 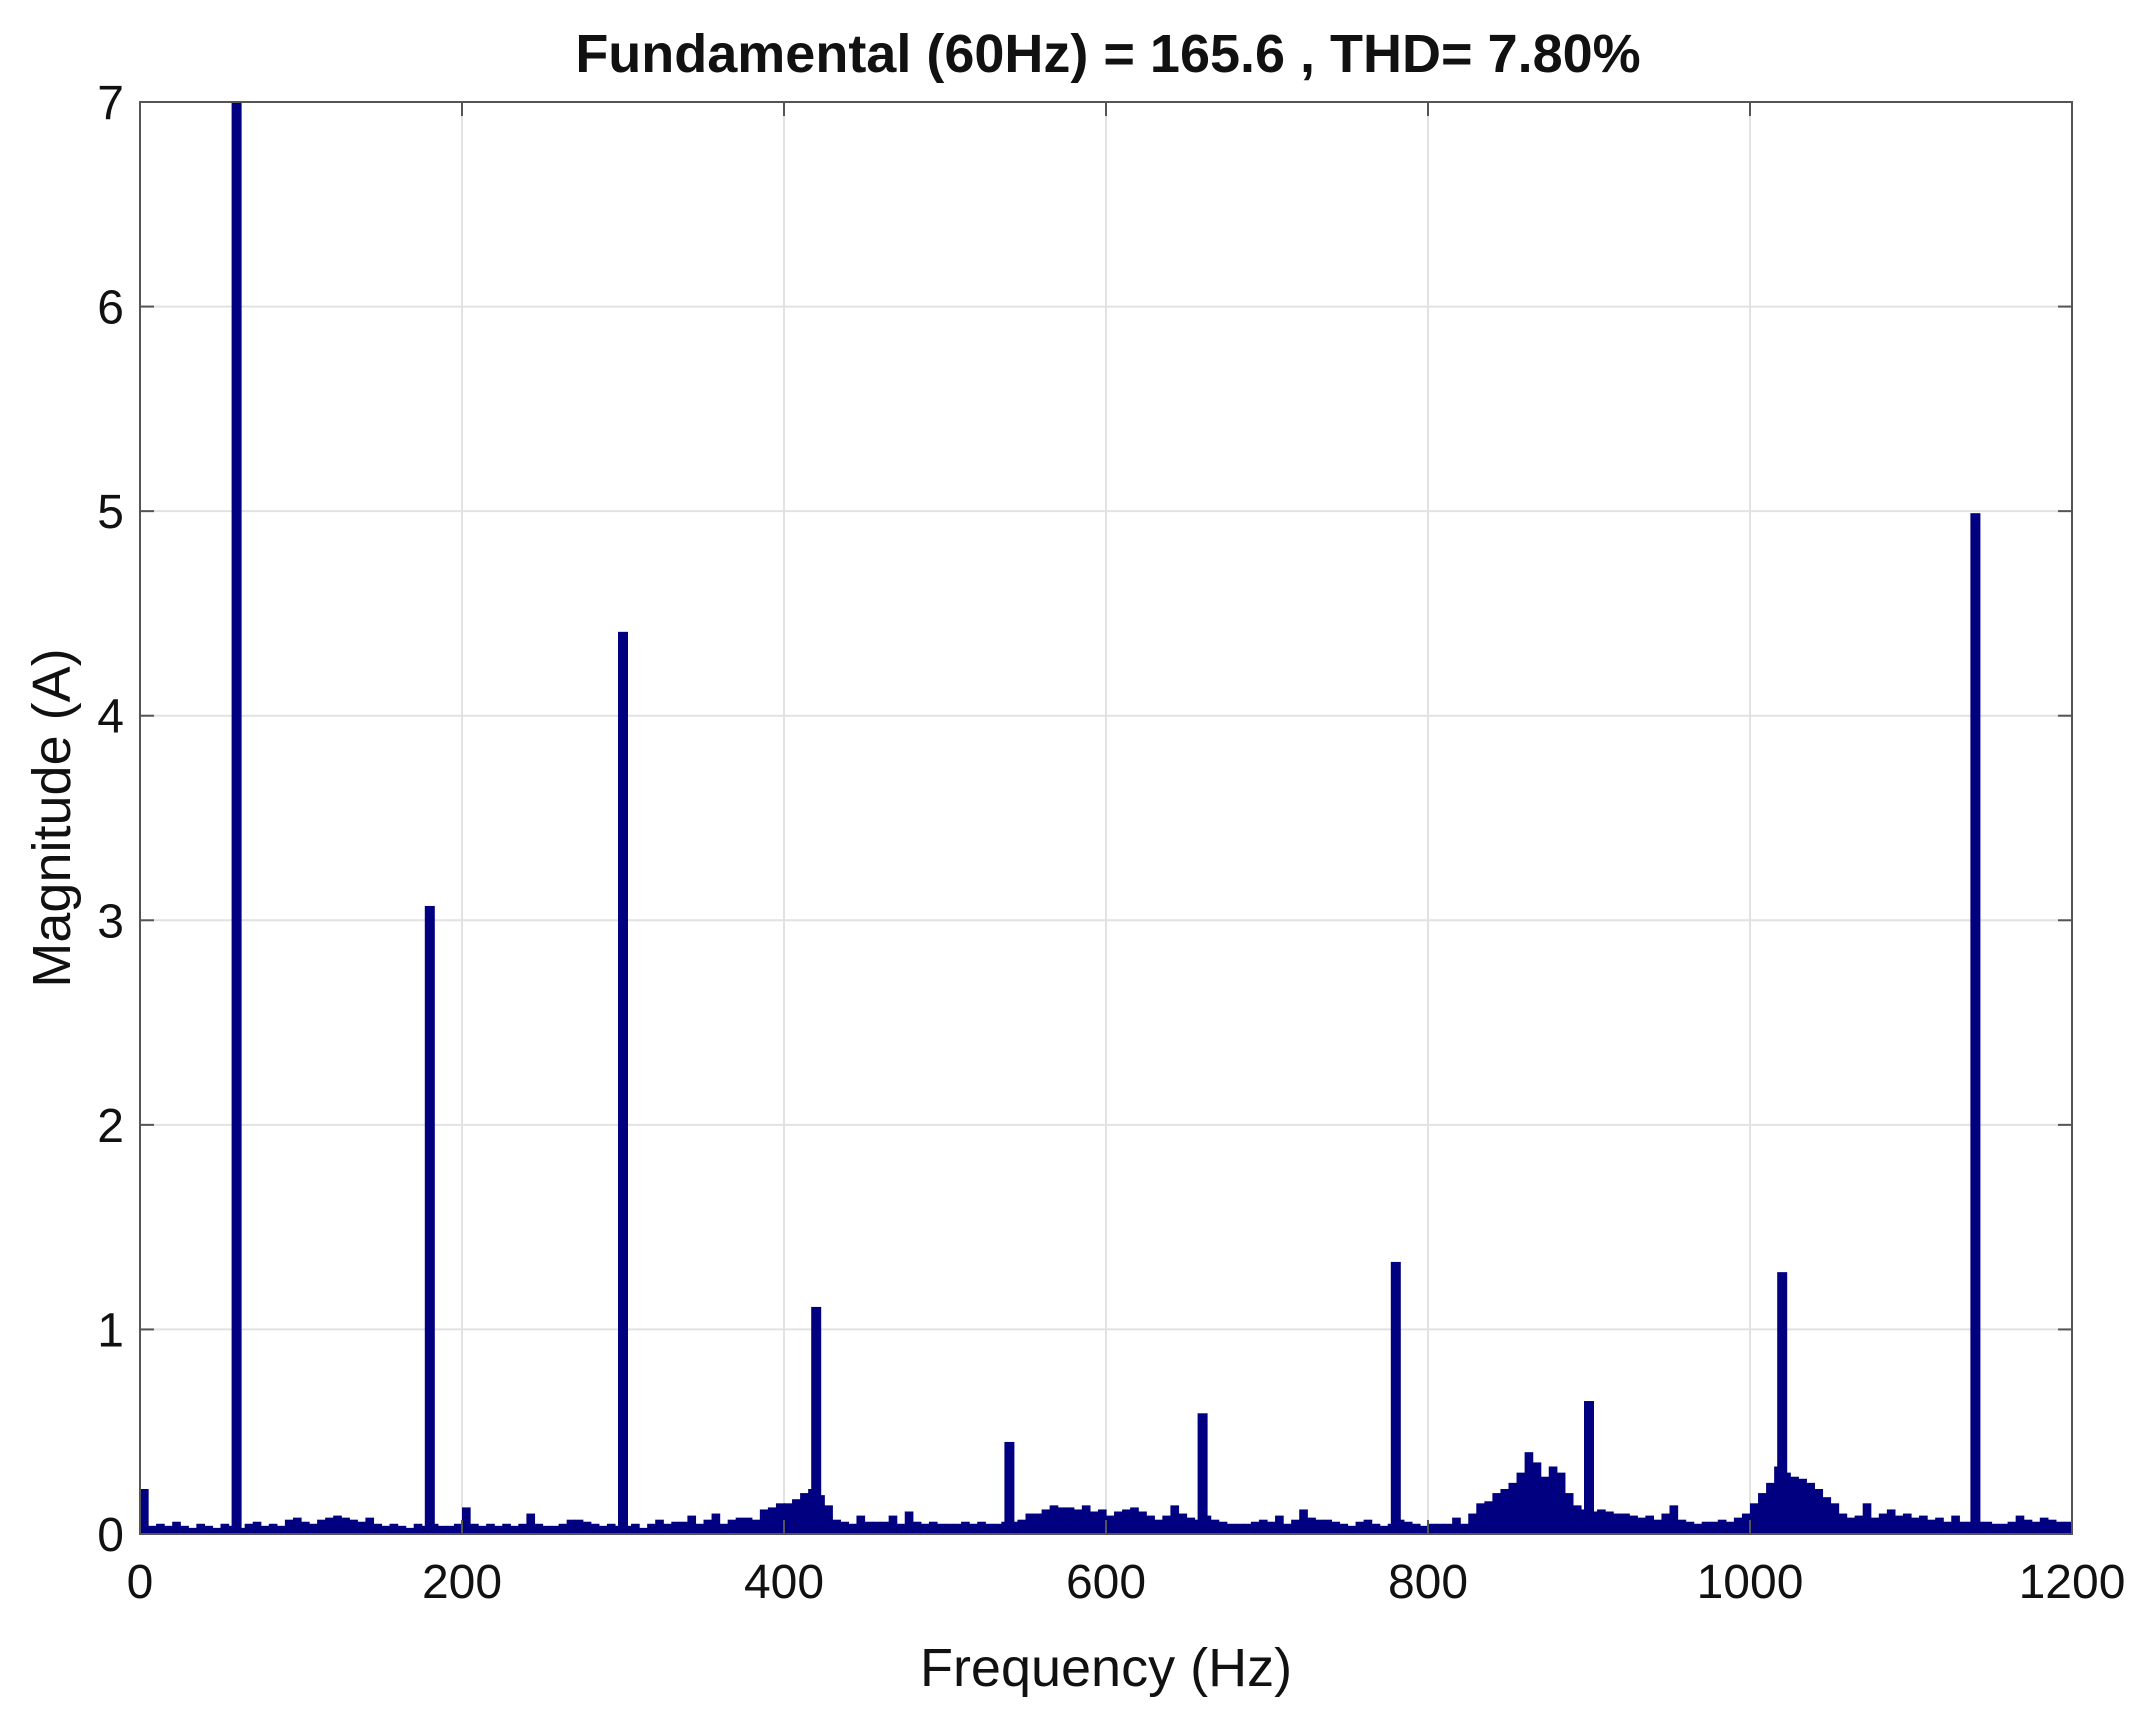 What do you see at coordinates (52, 817) in the screenshot?
I see `y-axis-label: Magnitude (A)` at bounding box center [52, 817].